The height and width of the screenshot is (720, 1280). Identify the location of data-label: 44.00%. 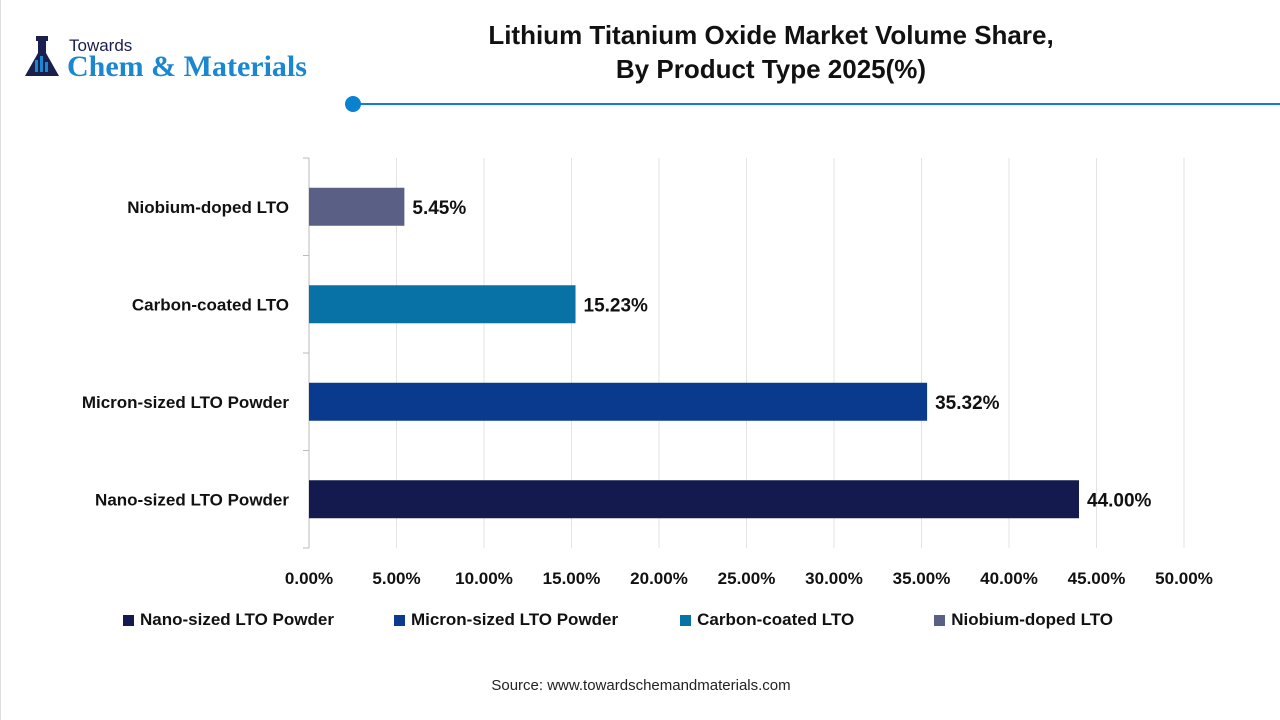
(1119, 500).